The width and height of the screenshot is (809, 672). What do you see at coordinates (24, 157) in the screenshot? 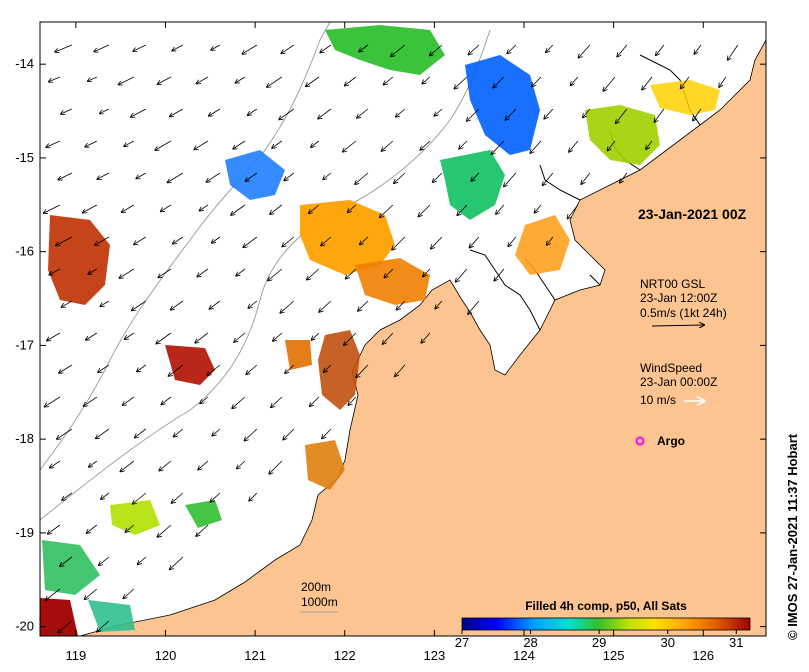
I see `lat-tick-label: -15` at bounding box center [24, 157].